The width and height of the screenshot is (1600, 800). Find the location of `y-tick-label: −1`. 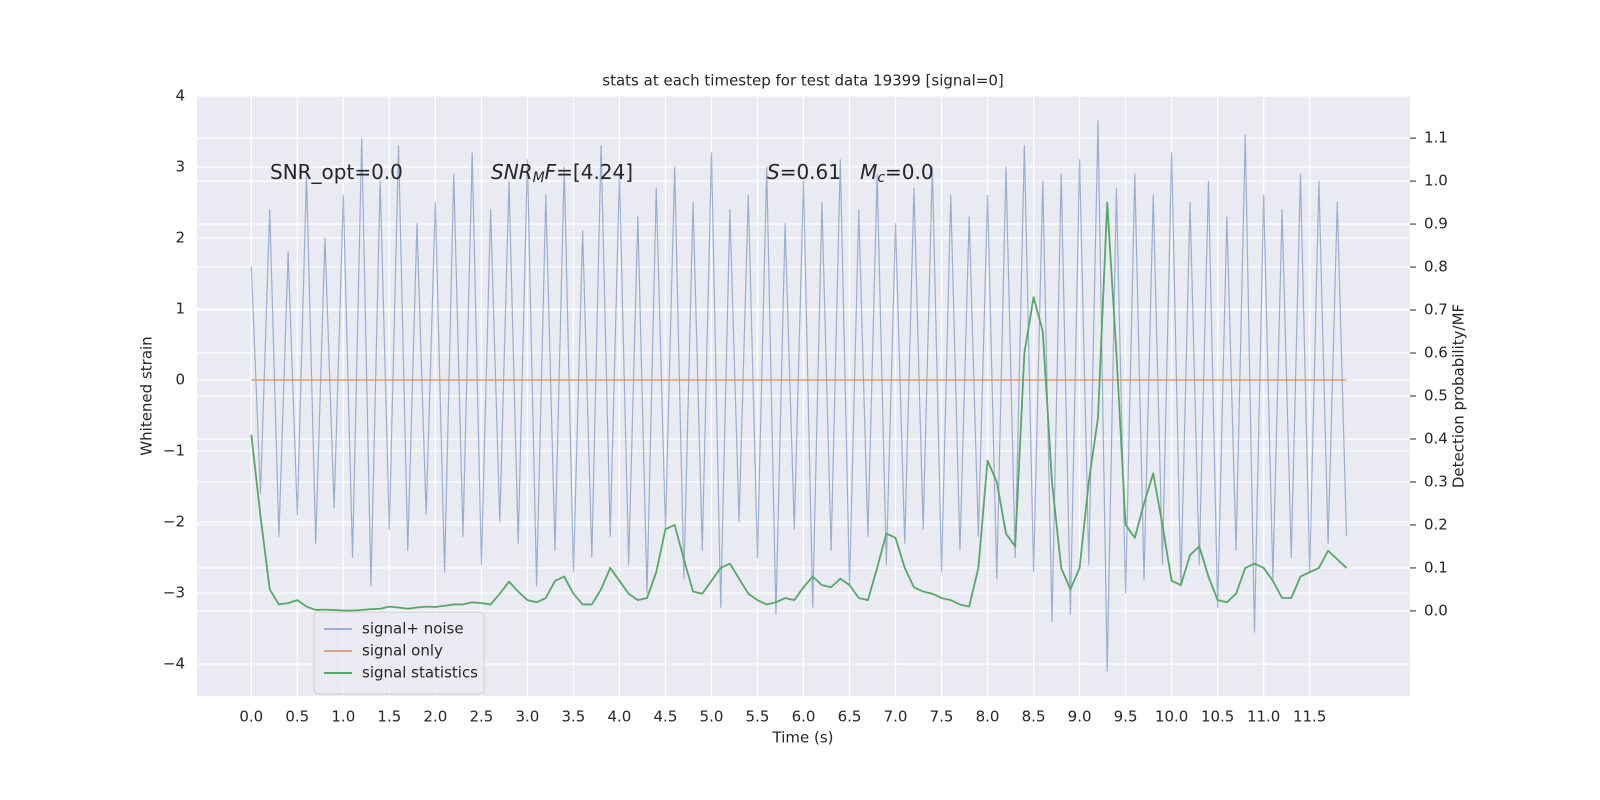

y-tick-label: −1 is located at coordinates (174, 451).